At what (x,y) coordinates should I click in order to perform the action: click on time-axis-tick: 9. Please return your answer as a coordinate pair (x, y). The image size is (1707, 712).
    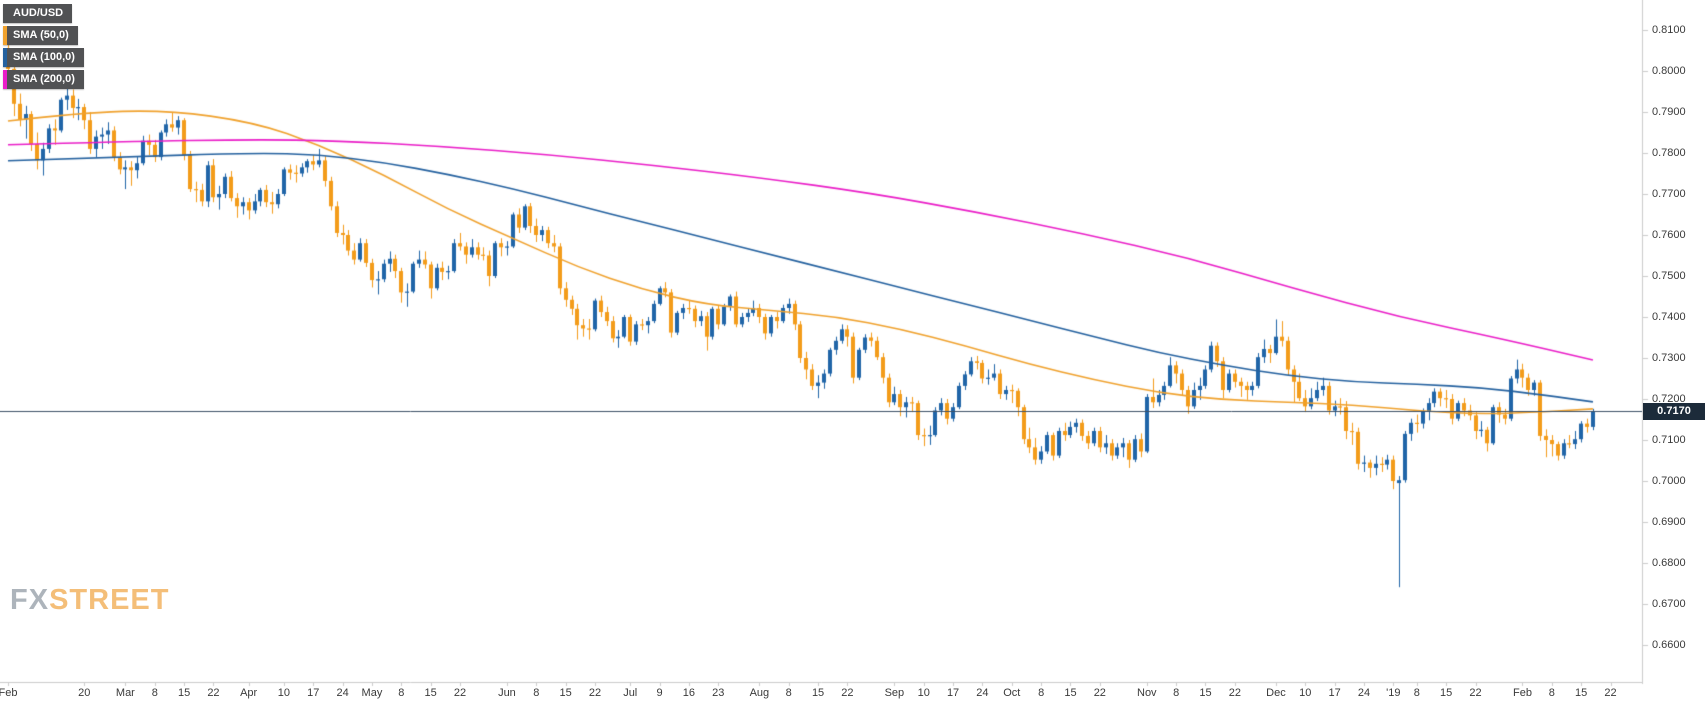
    Looking at the image, I should click on (659, 693).